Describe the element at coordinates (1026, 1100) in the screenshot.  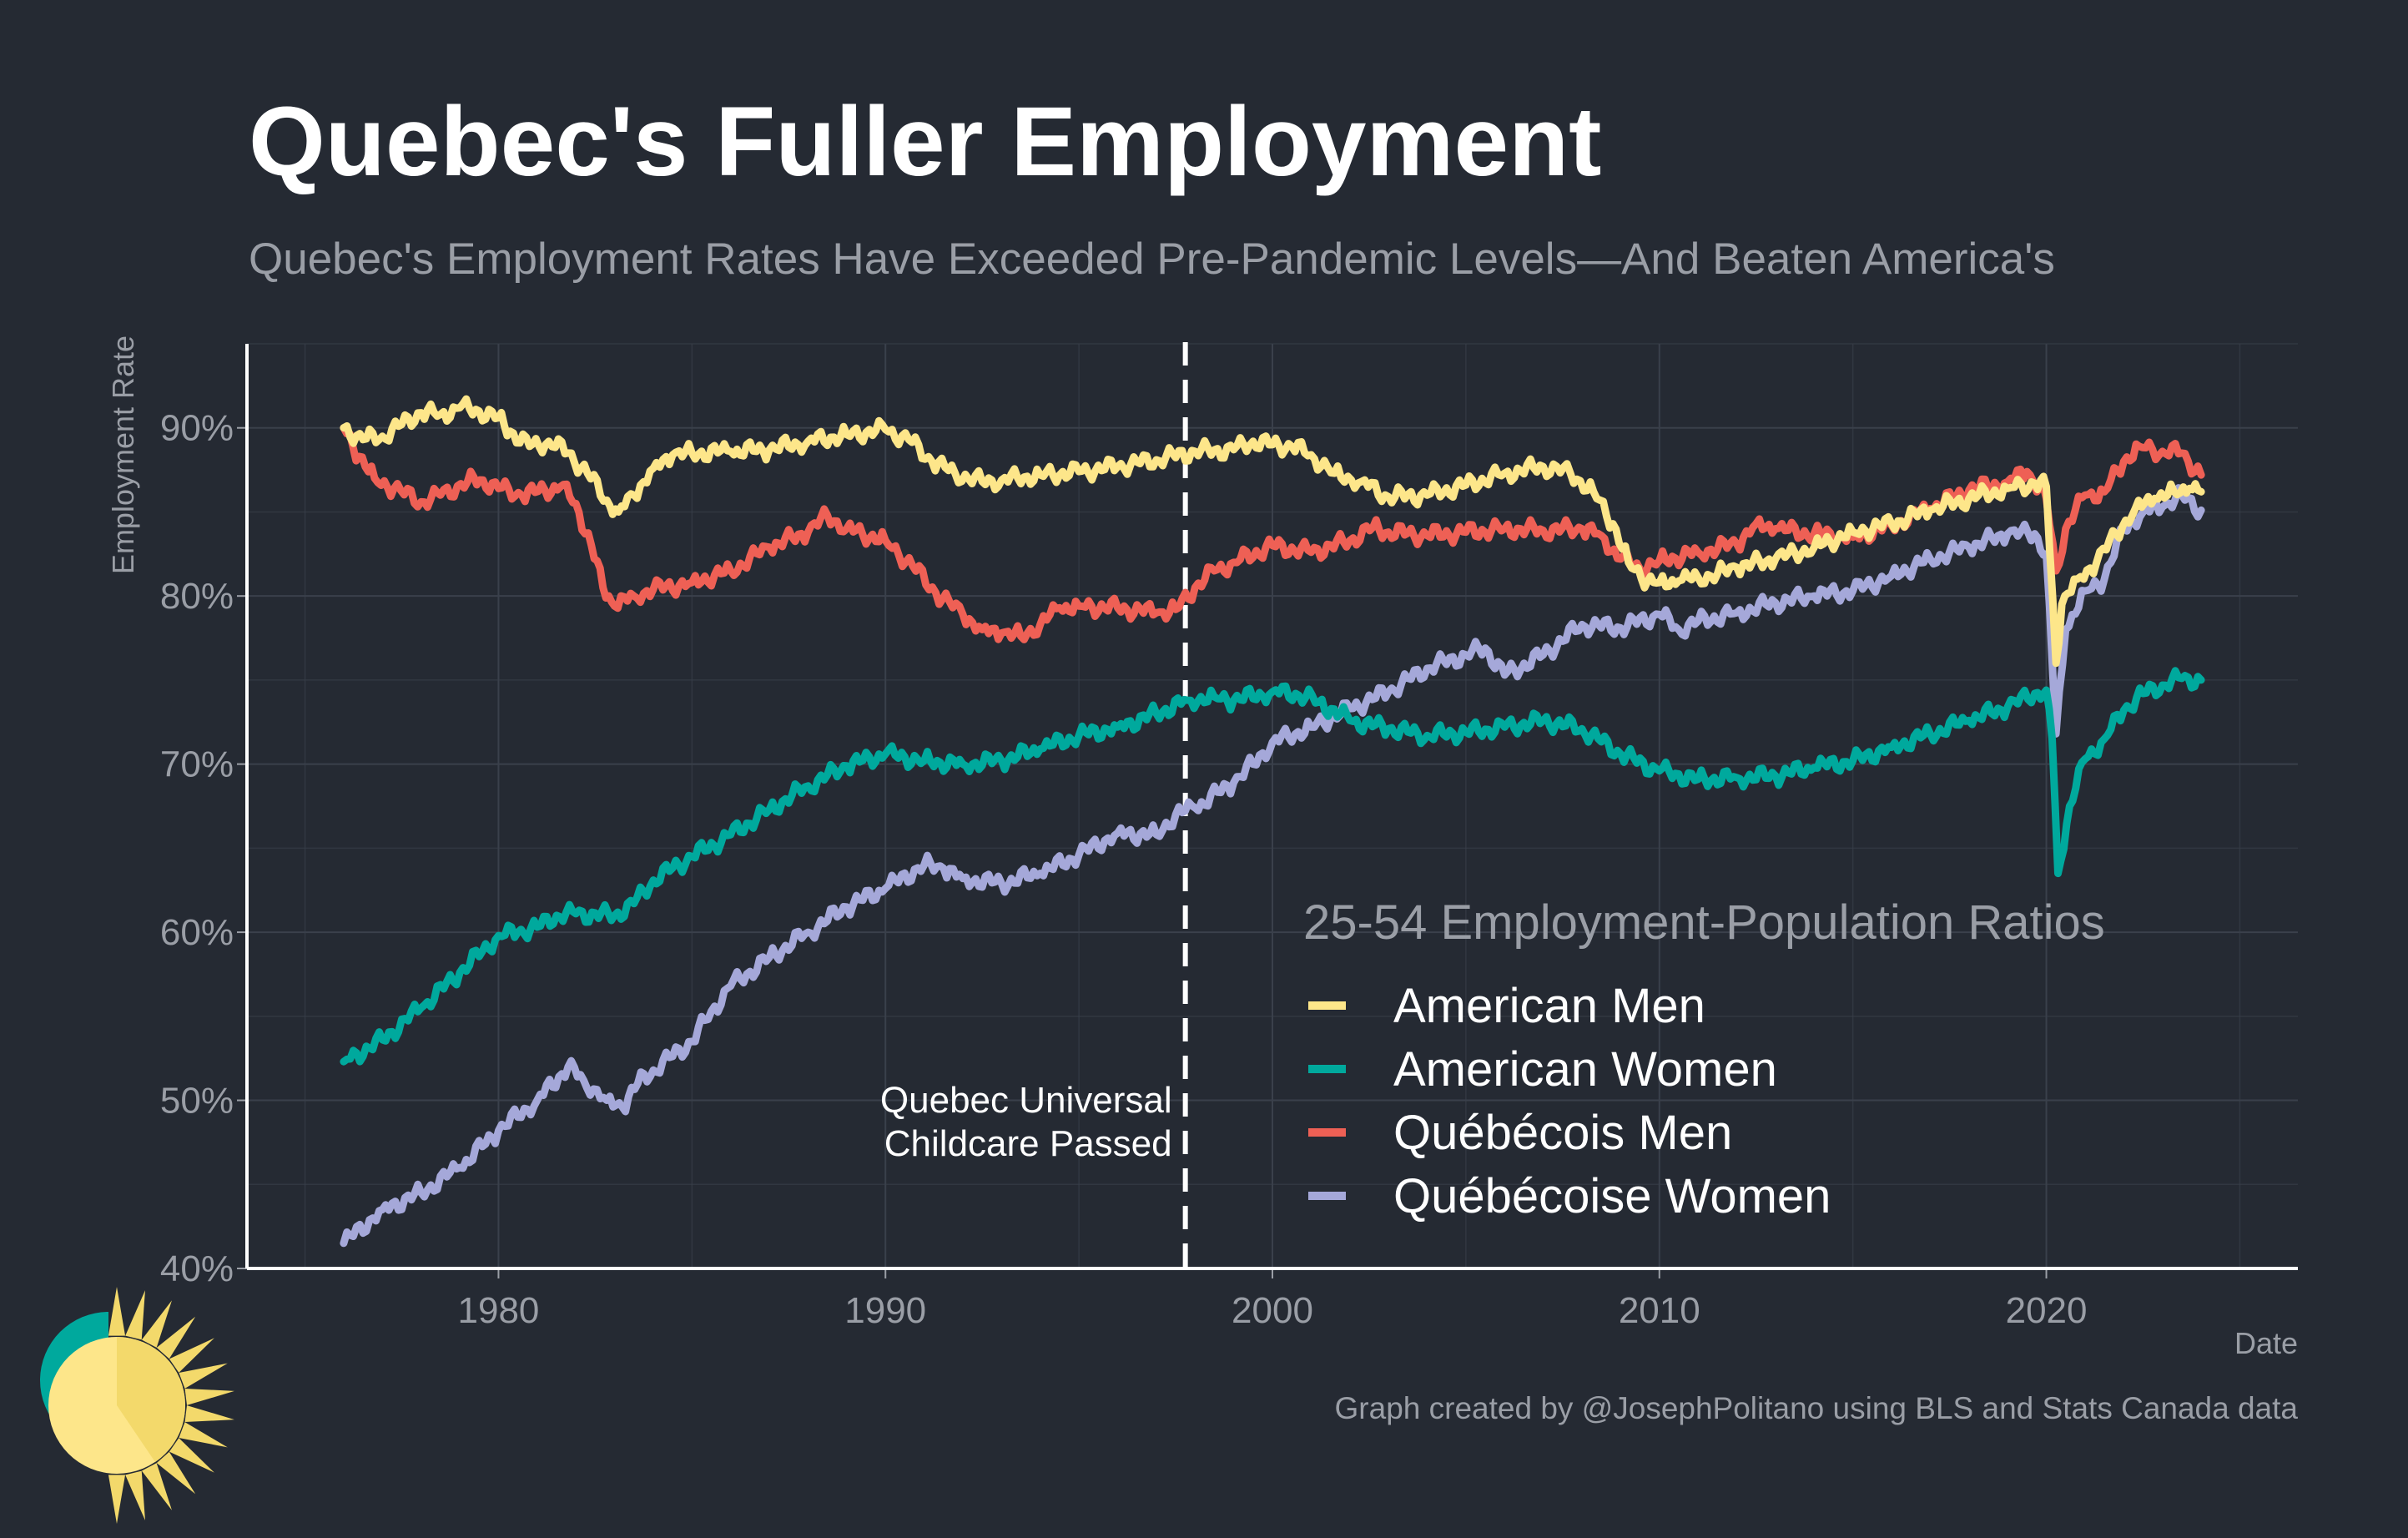
I see `annotation-label-line-1: Quebec Universal` at that location.